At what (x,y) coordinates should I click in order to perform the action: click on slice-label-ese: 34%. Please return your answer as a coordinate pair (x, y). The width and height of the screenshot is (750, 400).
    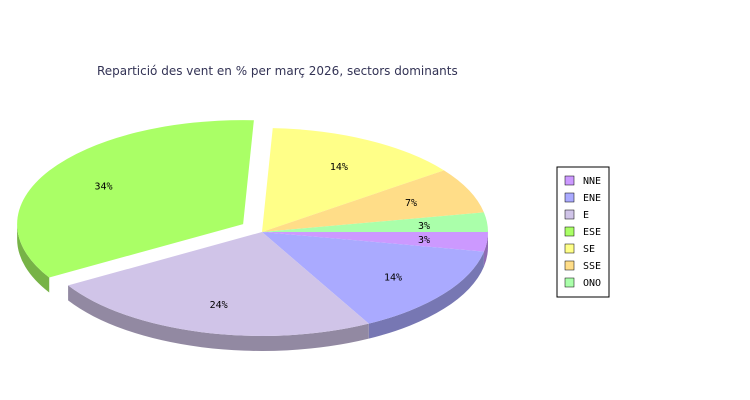
    Looking at the image, I should click on (103, 187).